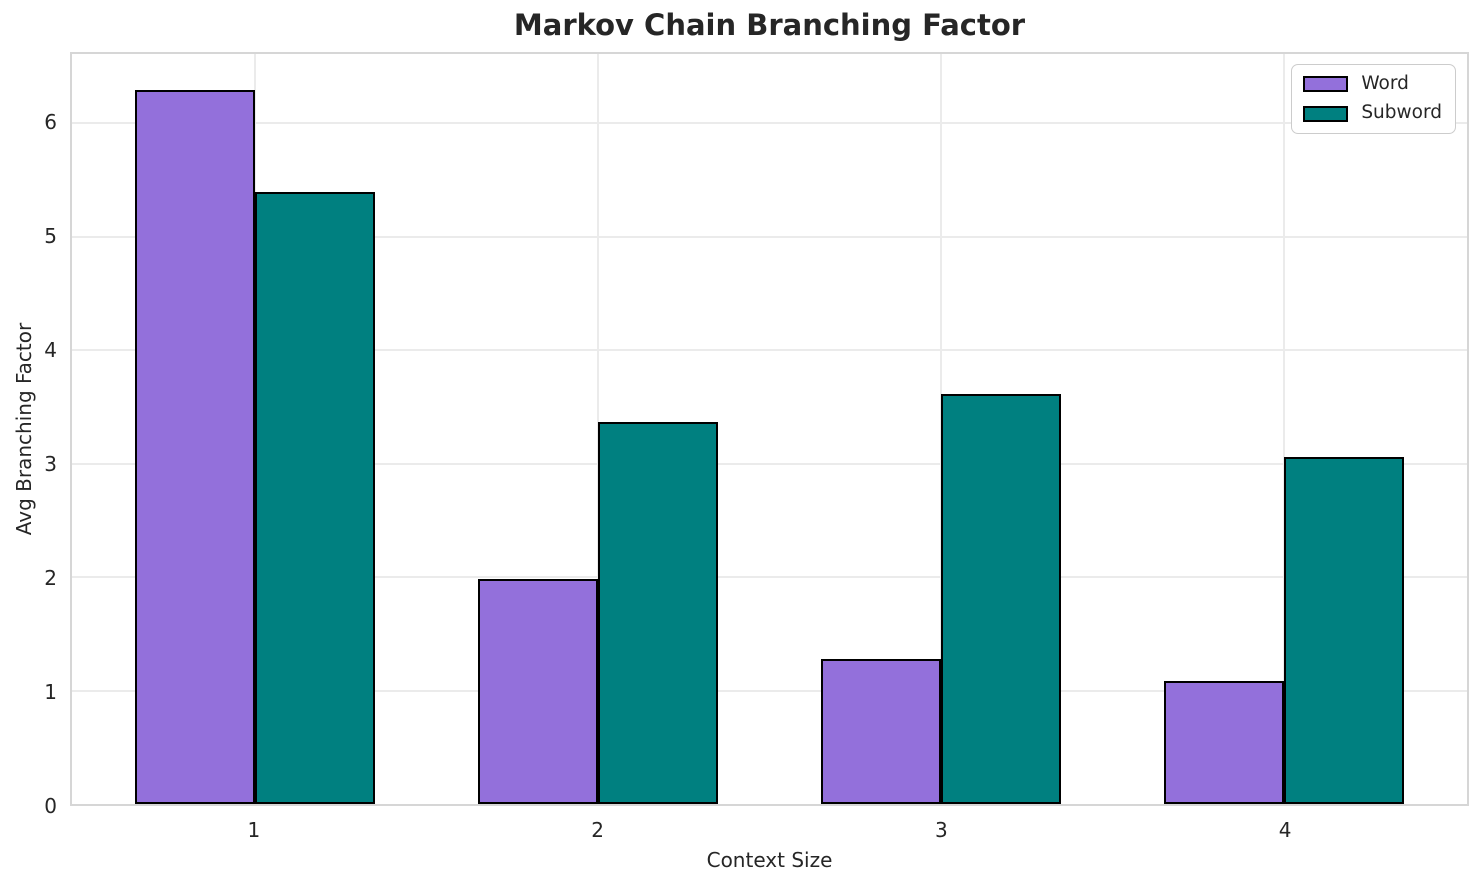 Image resolution: width=1484 pixels, height=885 pixels. What do you see at coordinates (254, 830) in the screenshot?
I see `x-tick-1: 1` at bounding box center [254, 830].